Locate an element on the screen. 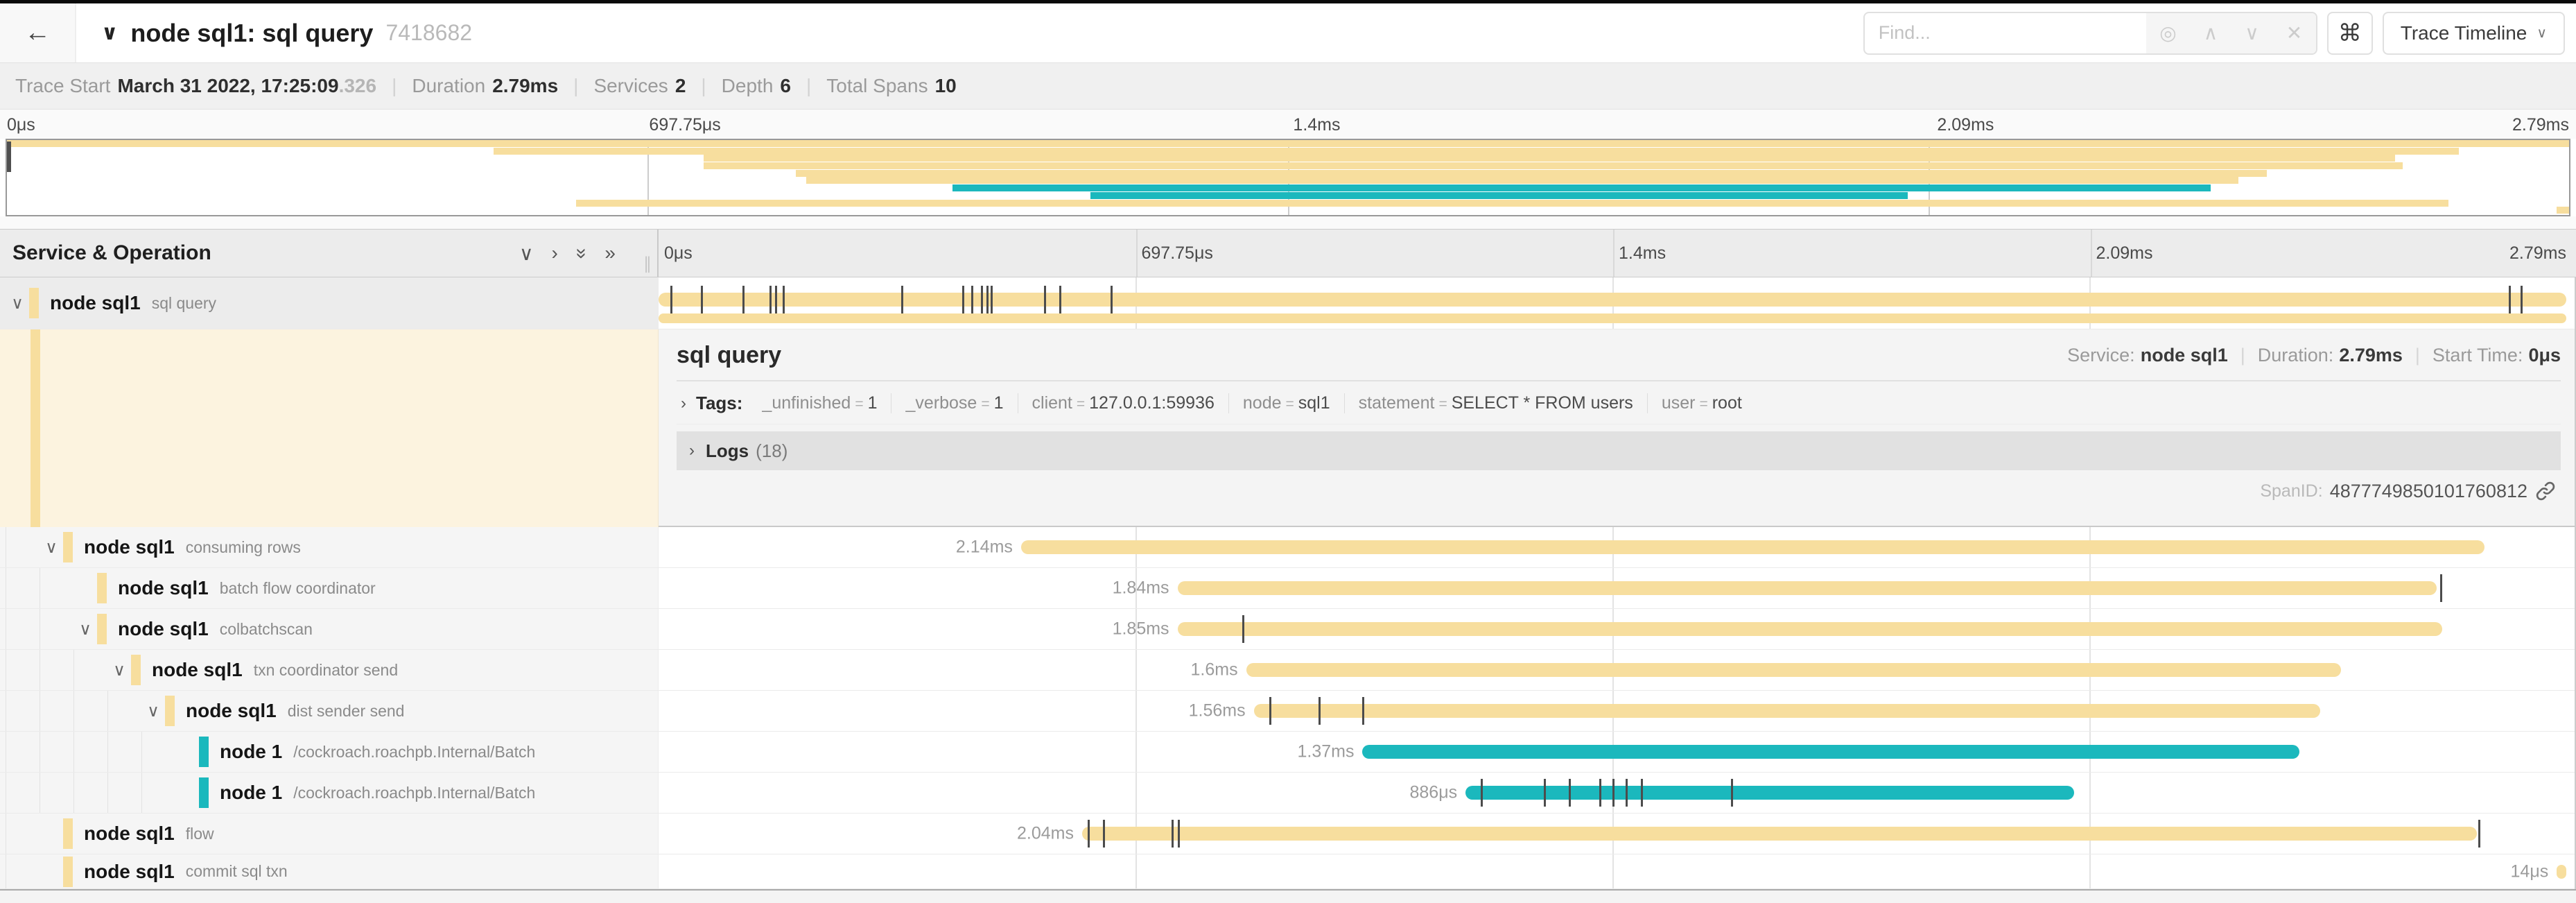 This screenshot has width=2576, height=903. back-button: ← is located at coordinates (38, 32).